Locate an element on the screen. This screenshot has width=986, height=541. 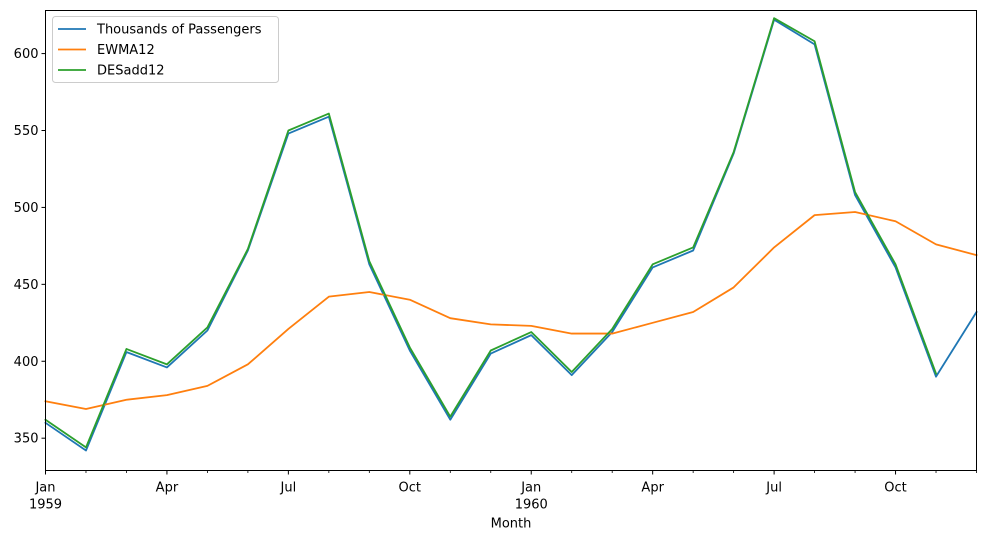
y-tick-label: 400 is located at coordinates (26, 362).